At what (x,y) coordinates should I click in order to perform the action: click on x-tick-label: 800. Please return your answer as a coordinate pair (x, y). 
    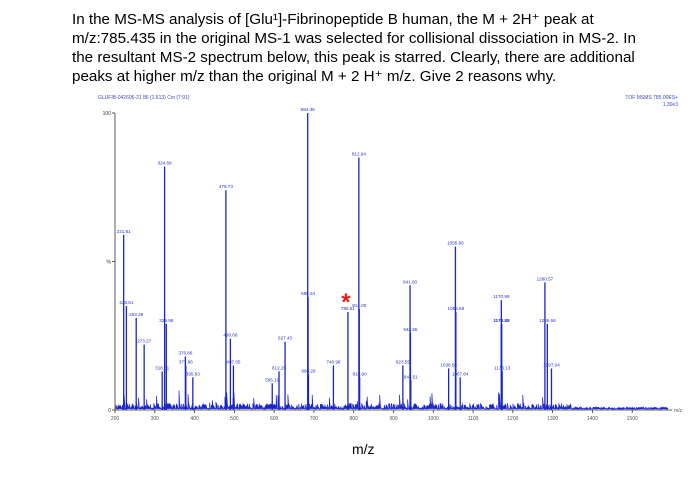
    Looking at the image, I should click on (354, 419).